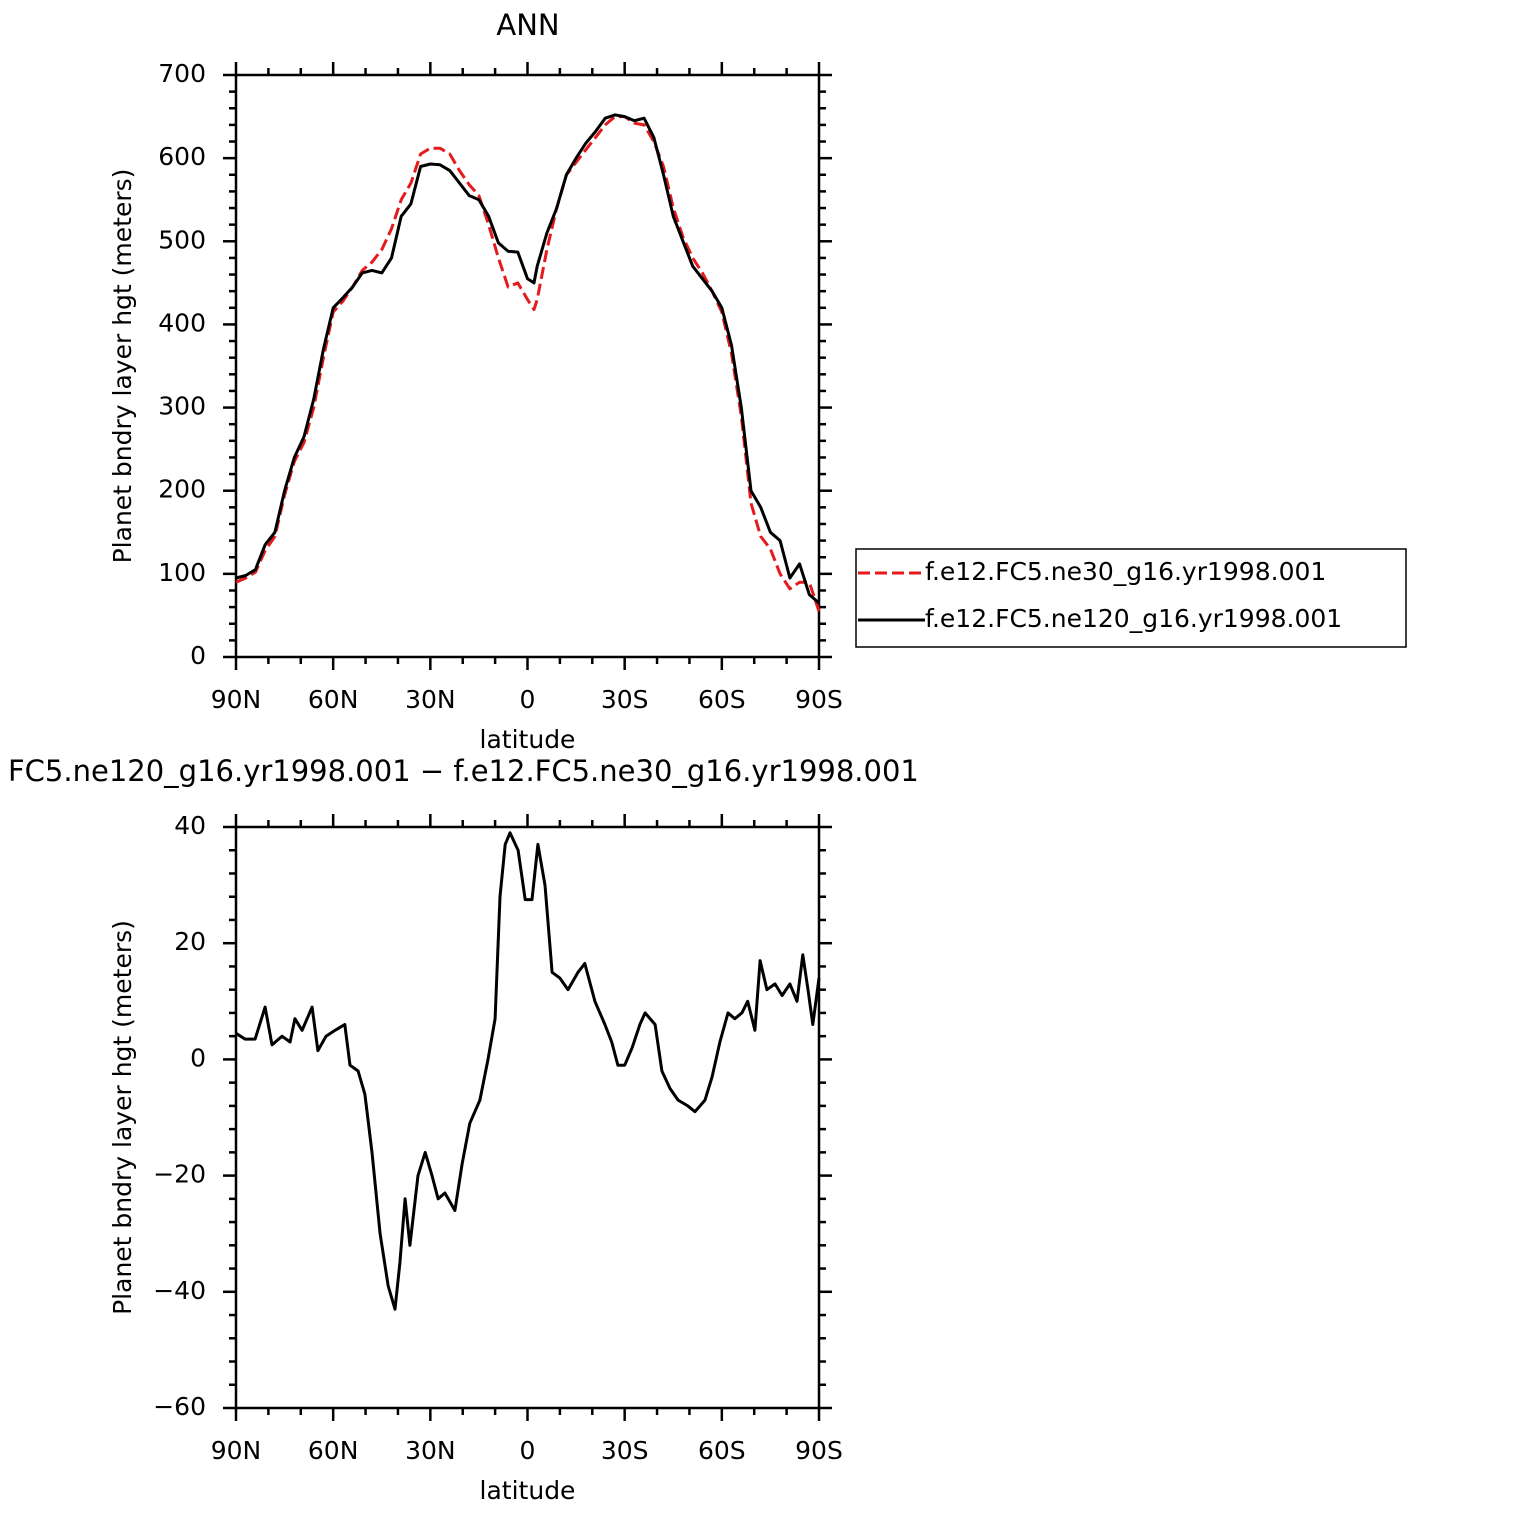 This screenshot has height=1513, width=1513. Describe the element at coordinates (182, 406) in the screenshot. I see `y-tick-label: 300` at that location.